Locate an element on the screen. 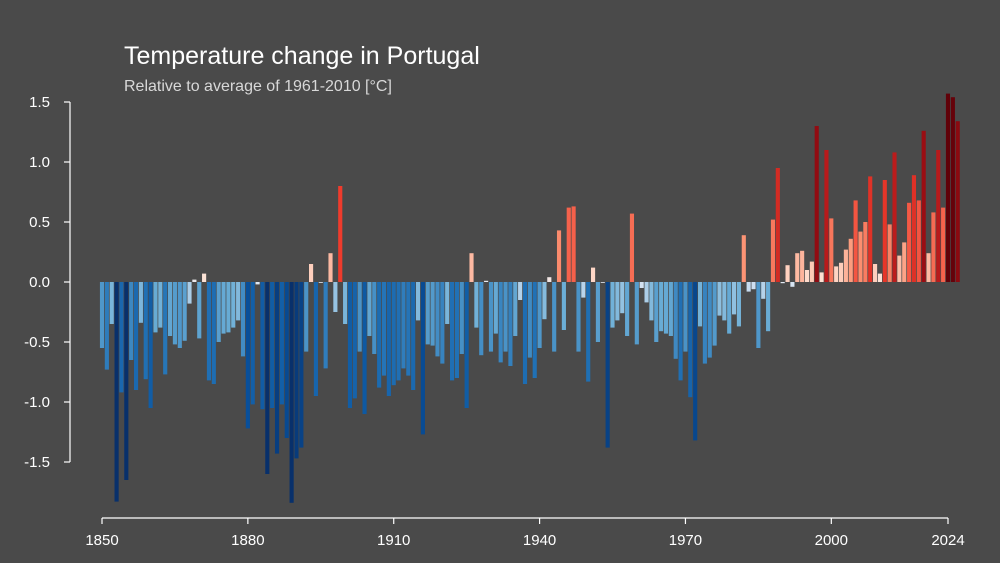  y-tick-label: -1.5 is located at coordinates (37, 462).